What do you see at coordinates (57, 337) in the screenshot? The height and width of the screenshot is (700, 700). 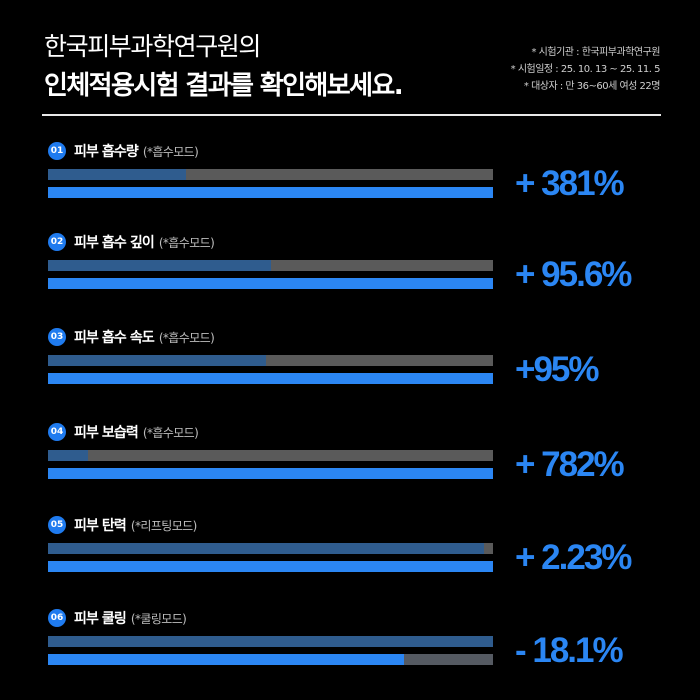 I see `item-number-badge: 03` at bounding box center [57, 337].